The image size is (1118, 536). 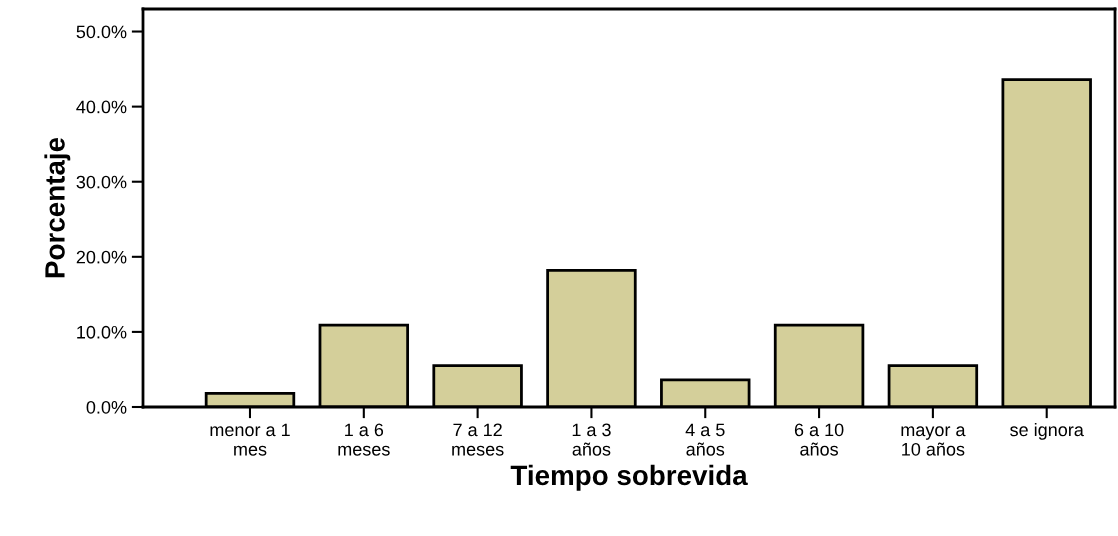 What do you see at coordinates (102, 332) in the screenshot?
I see `y-tick-label: 10.0%` at bounding box center [102, 332].